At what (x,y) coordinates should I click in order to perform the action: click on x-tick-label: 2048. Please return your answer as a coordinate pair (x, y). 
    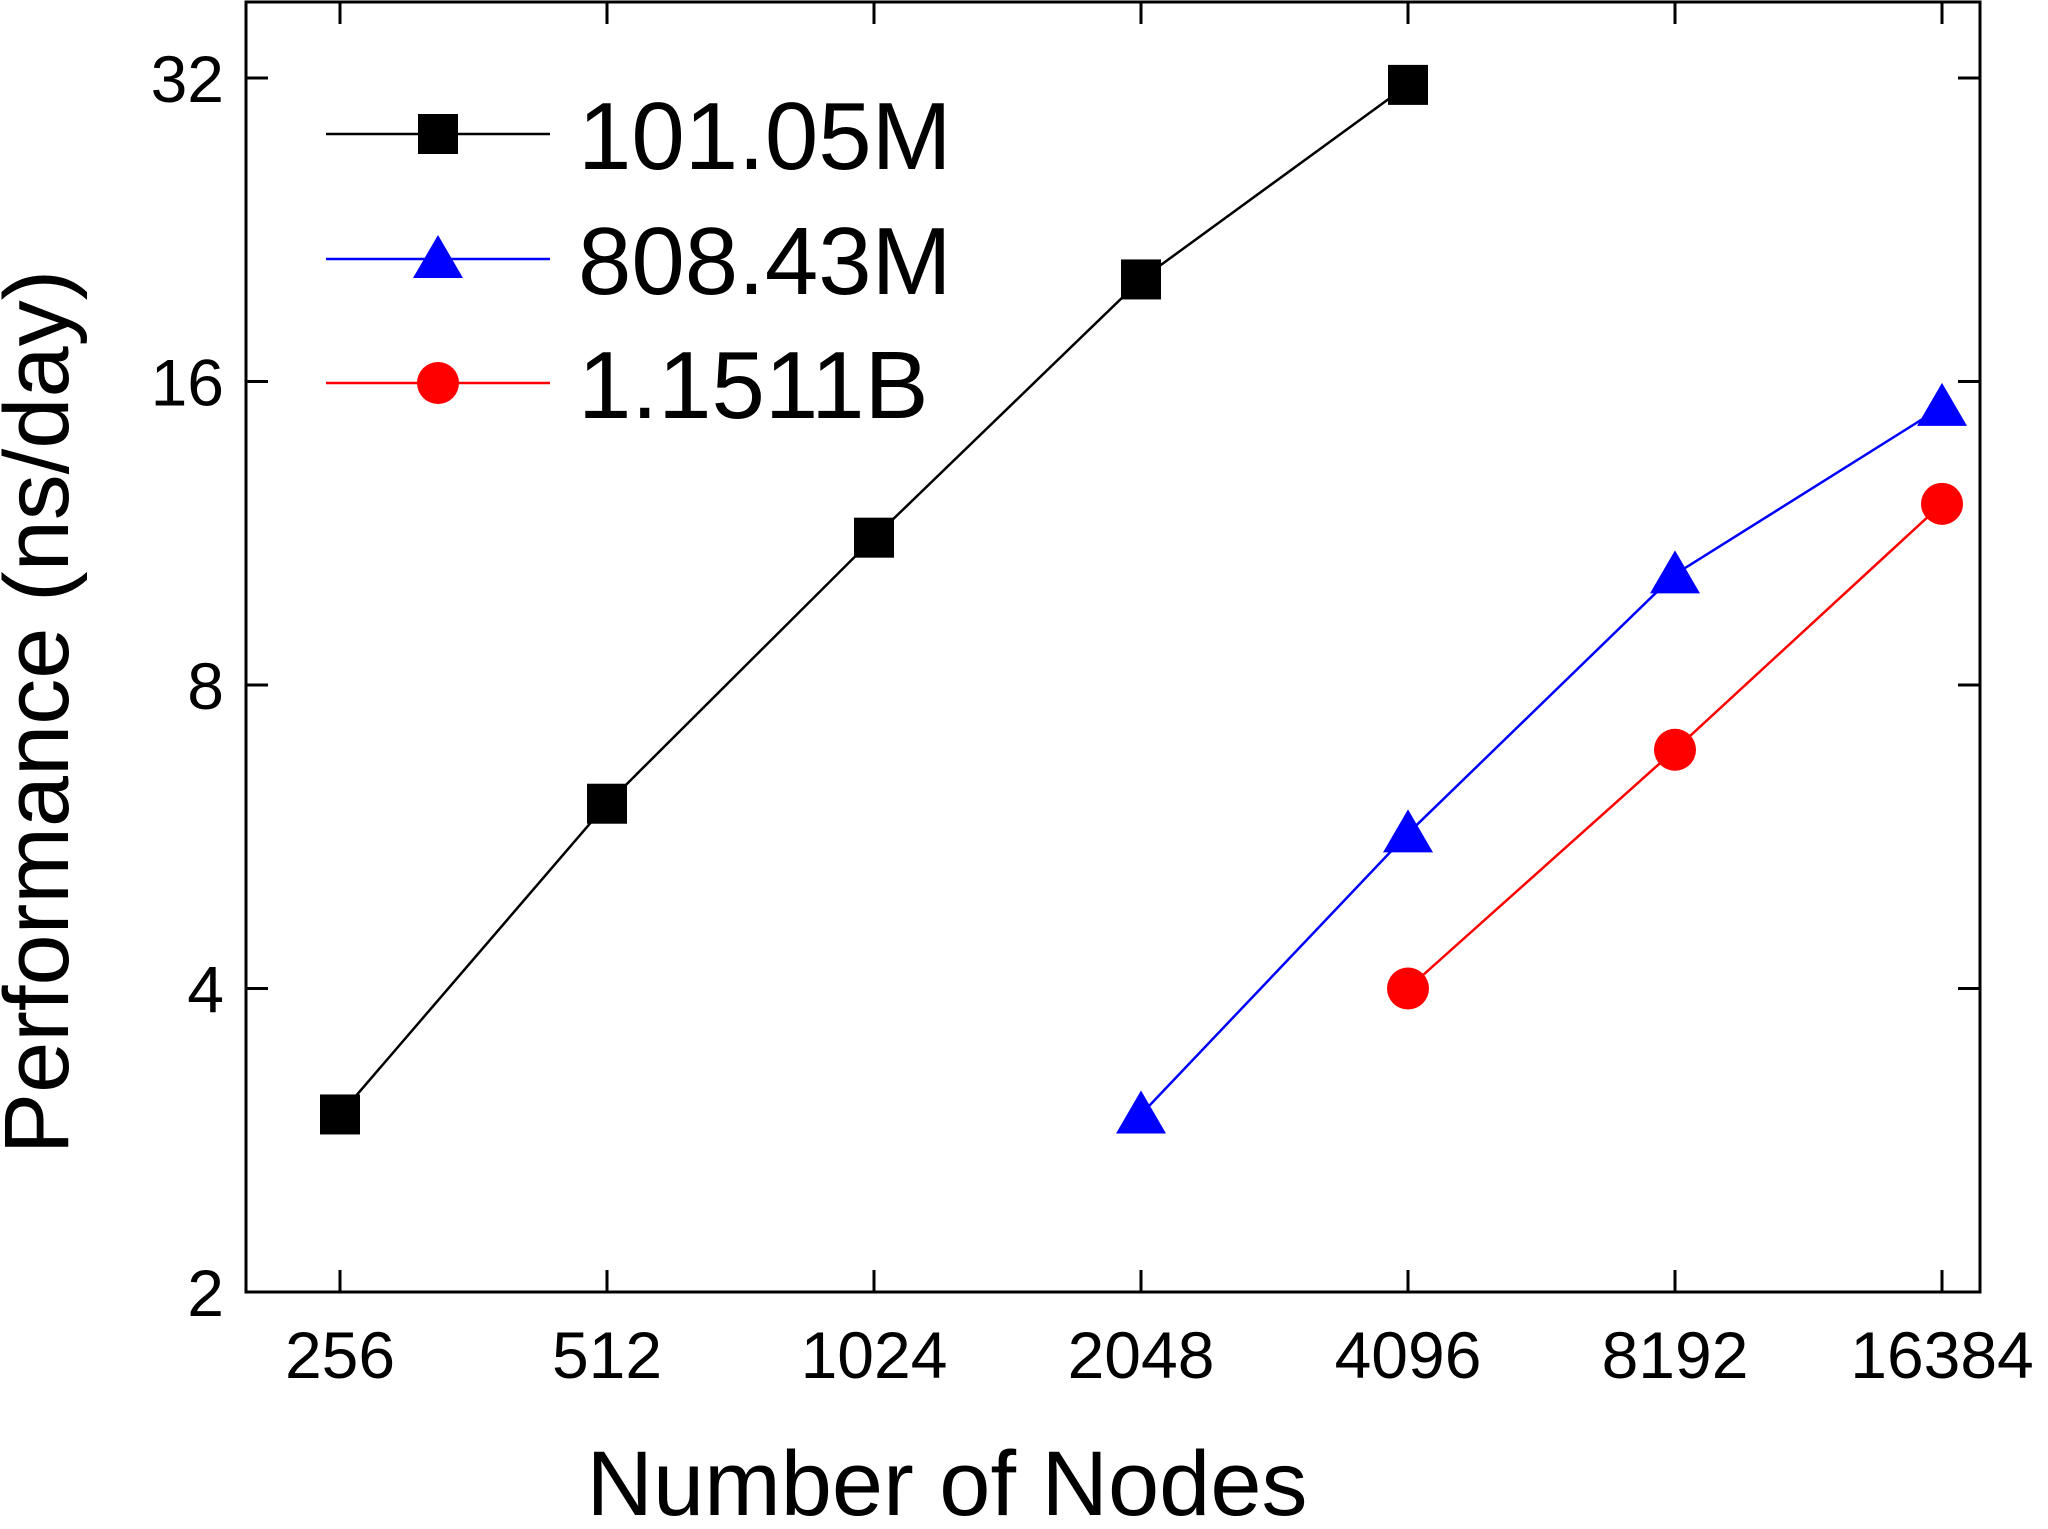
    Looking at the image, I should click on (1141, 1355).